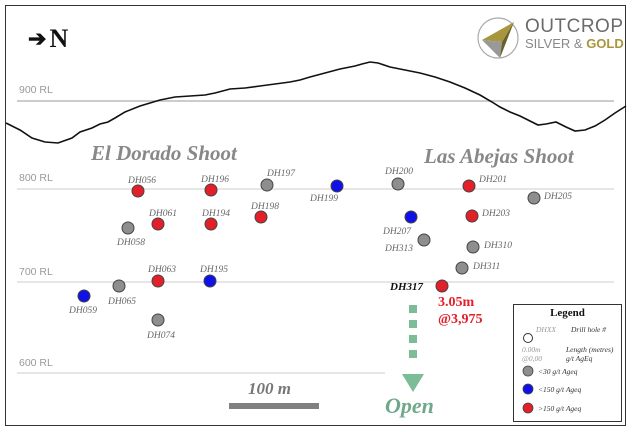 The height and width of the screenshot is (432, 633). What do you see at coordinates (142, 181) in the screenshot?
I see `drill-hole-label-dh056: DH056` at bounding box center [142, 181].